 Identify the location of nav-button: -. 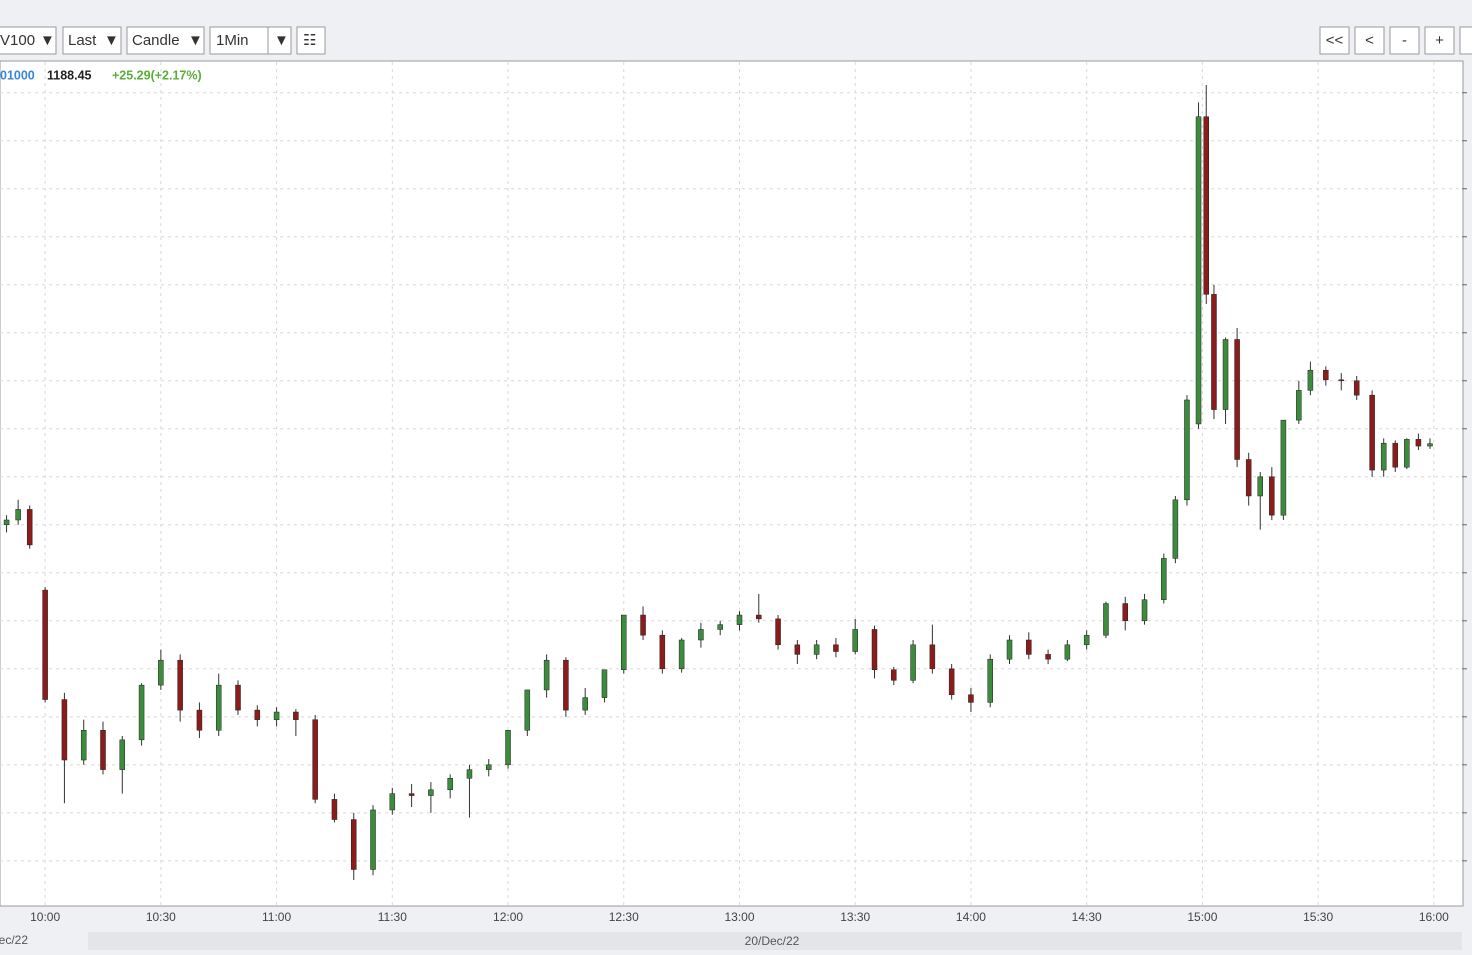
(1404, 40).